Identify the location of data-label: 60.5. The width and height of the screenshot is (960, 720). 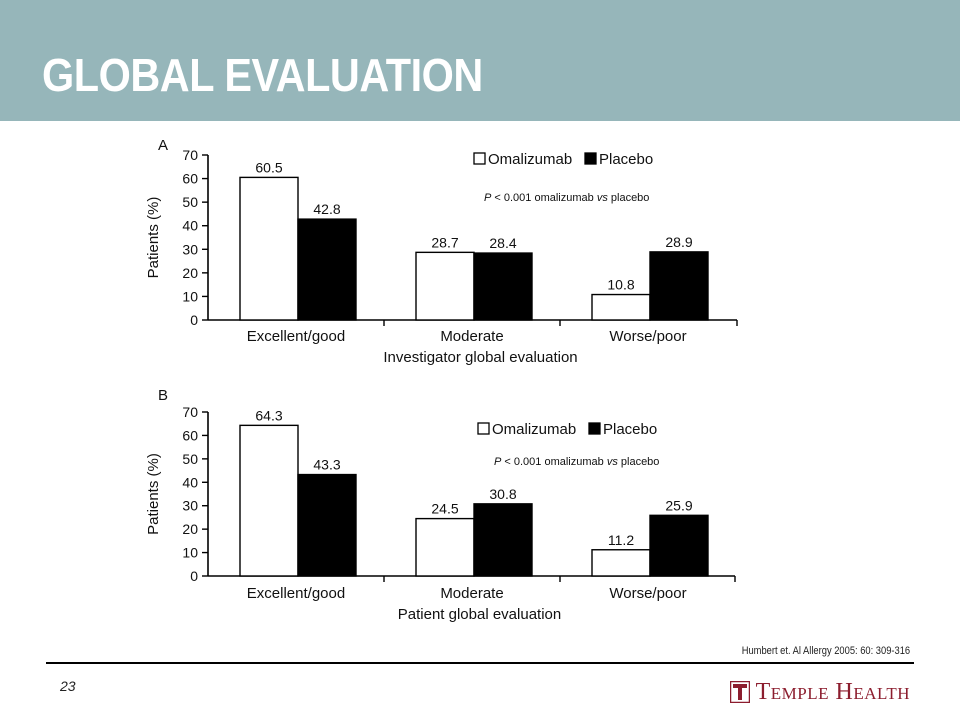
(268, 167).